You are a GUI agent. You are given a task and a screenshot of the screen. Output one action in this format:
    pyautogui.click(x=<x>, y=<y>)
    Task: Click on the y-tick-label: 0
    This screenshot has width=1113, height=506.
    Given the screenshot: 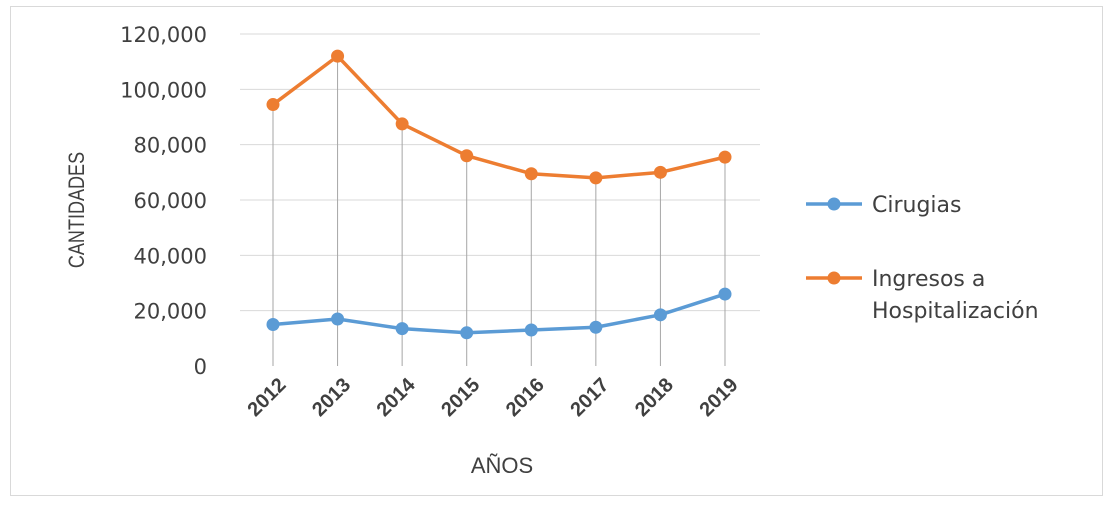 What is the action you would take?
    pyautogui.click(x=200, y=367)
    